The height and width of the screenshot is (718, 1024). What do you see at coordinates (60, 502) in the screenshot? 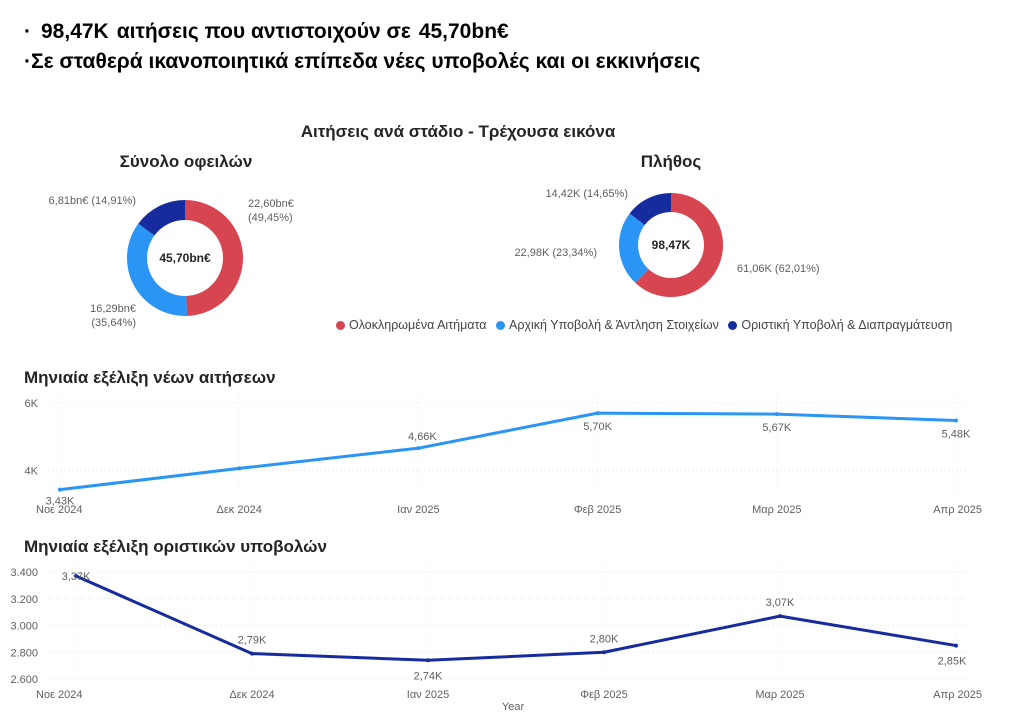
I see `data-label: 3,43K` at bounding box center [60, 502].